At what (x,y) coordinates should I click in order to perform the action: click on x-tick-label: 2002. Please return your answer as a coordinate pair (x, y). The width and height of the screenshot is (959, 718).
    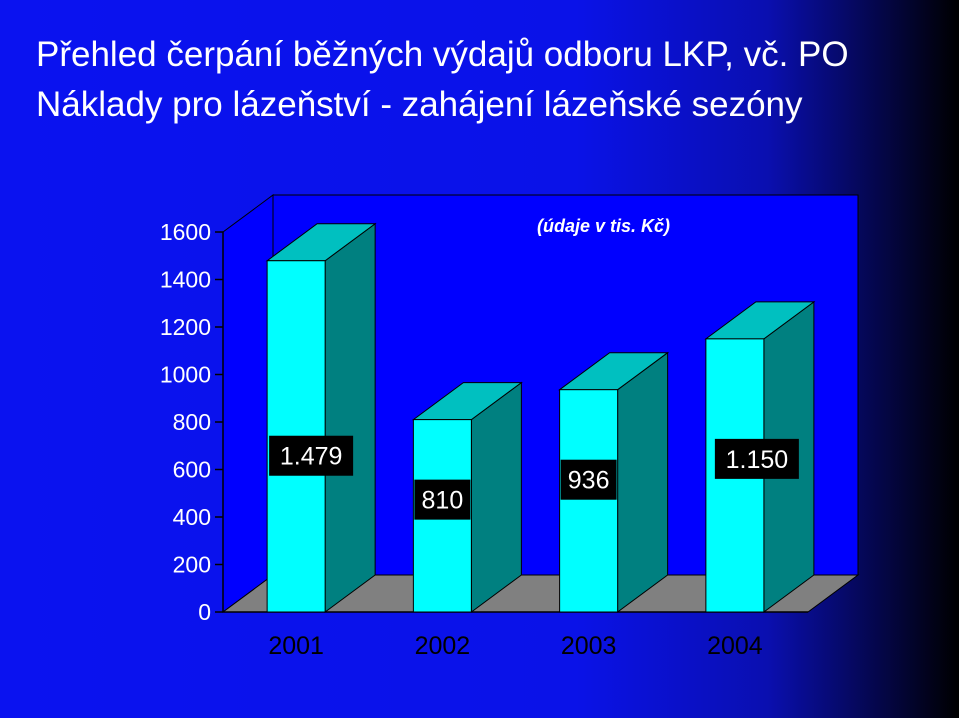
    Looking at the image, I should click on (443, 646).